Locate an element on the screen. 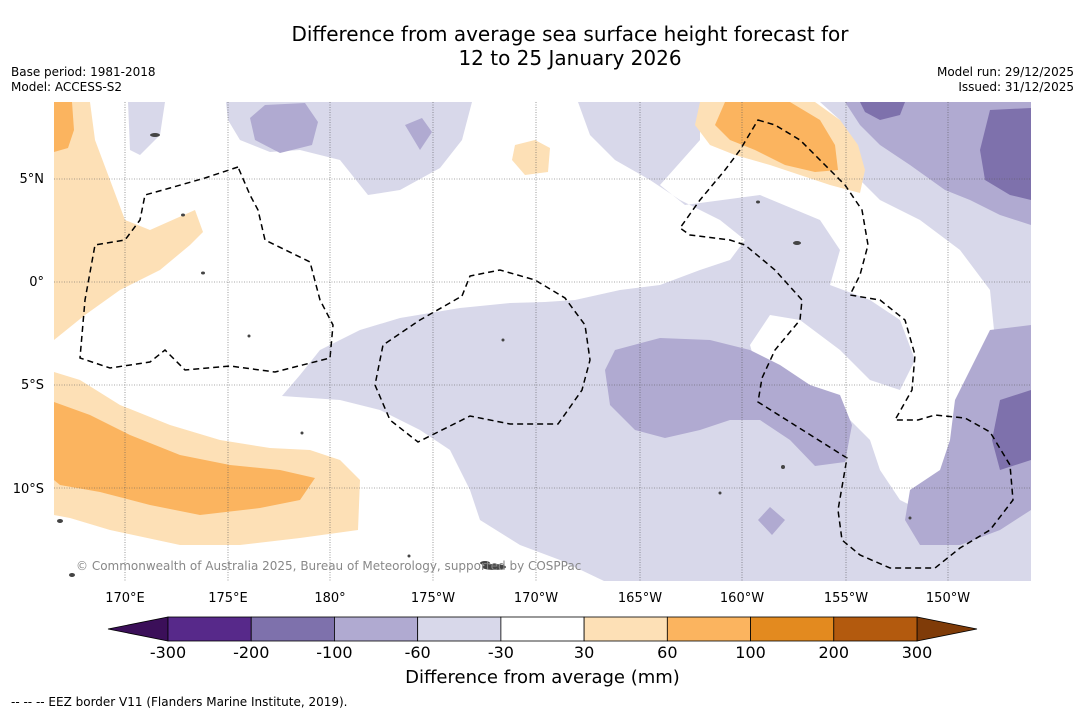  lon-label-170e: 170°E is located at coordinates (125, 598).